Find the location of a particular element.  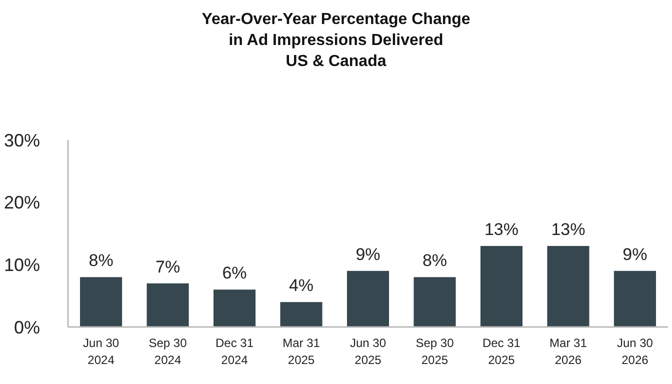

x-tick-label: Jun 30 2025 is located at coordinates (368, 351).